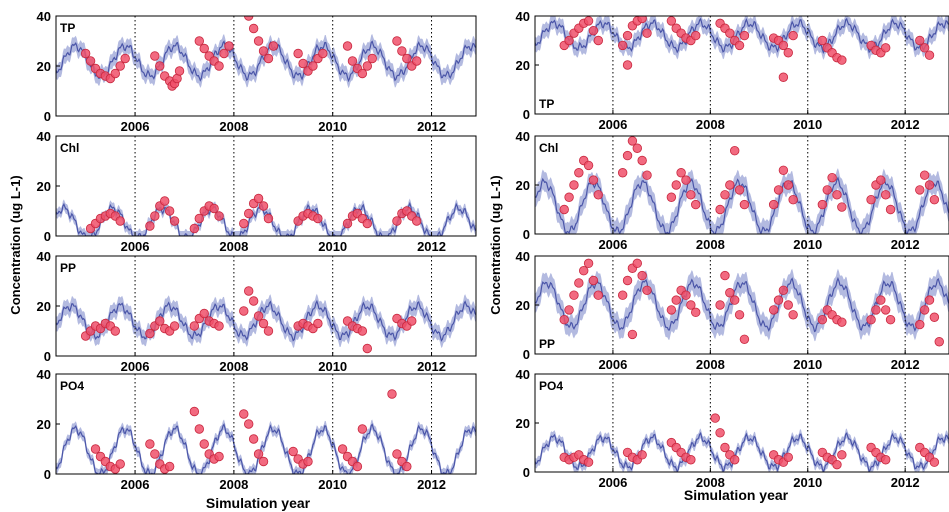  Describe the element at coordinates (67, 28) in the screenshot. I see `panel-label: TP` at that location.